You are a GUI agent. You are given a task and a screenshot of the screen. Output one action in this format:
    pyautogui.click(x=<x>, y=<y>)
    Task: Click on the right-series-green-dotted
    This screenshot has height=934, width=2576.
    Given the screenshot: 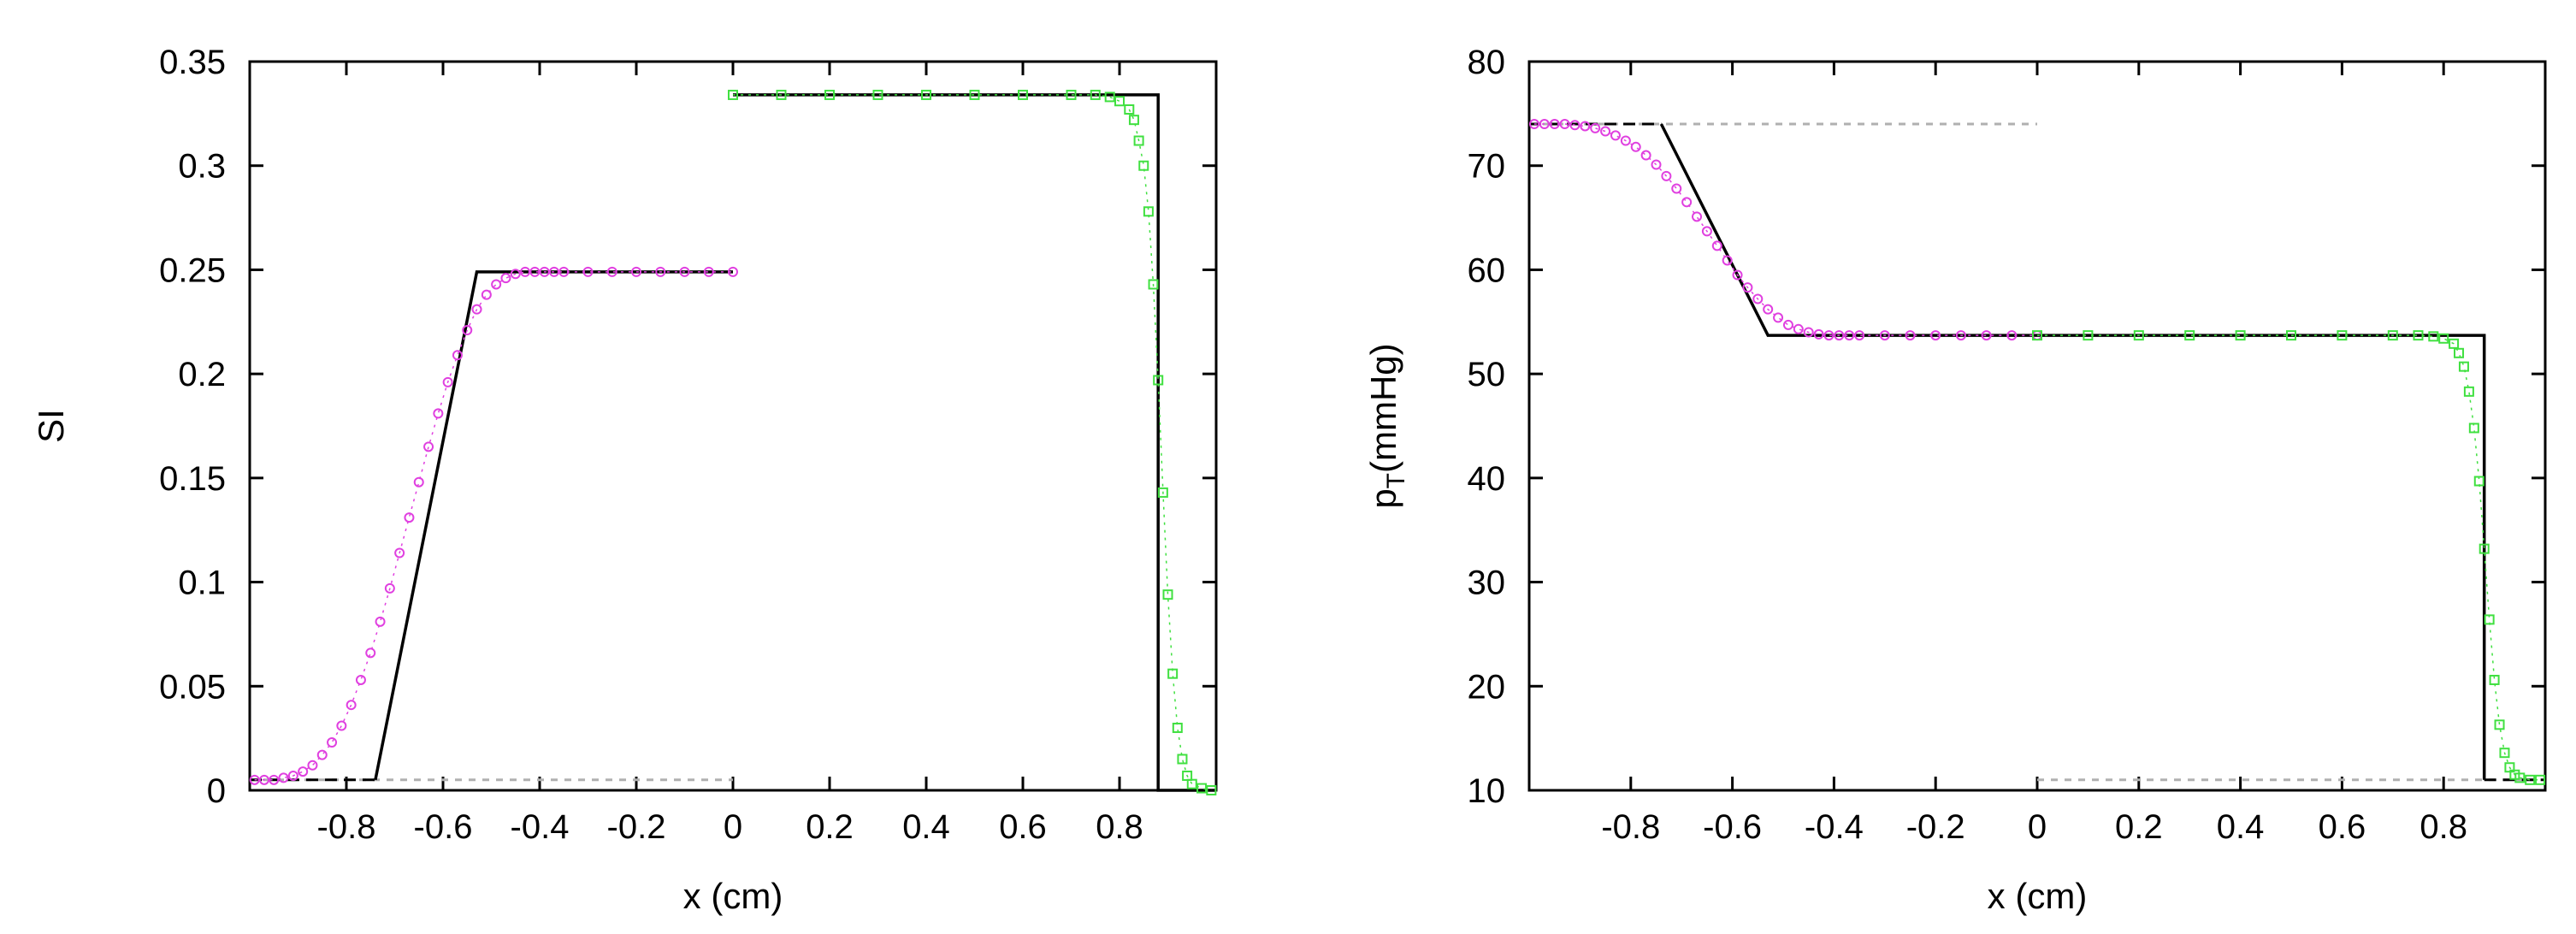 What is the action you would take?
    pyautogui.click(x=2289, y=557)
    